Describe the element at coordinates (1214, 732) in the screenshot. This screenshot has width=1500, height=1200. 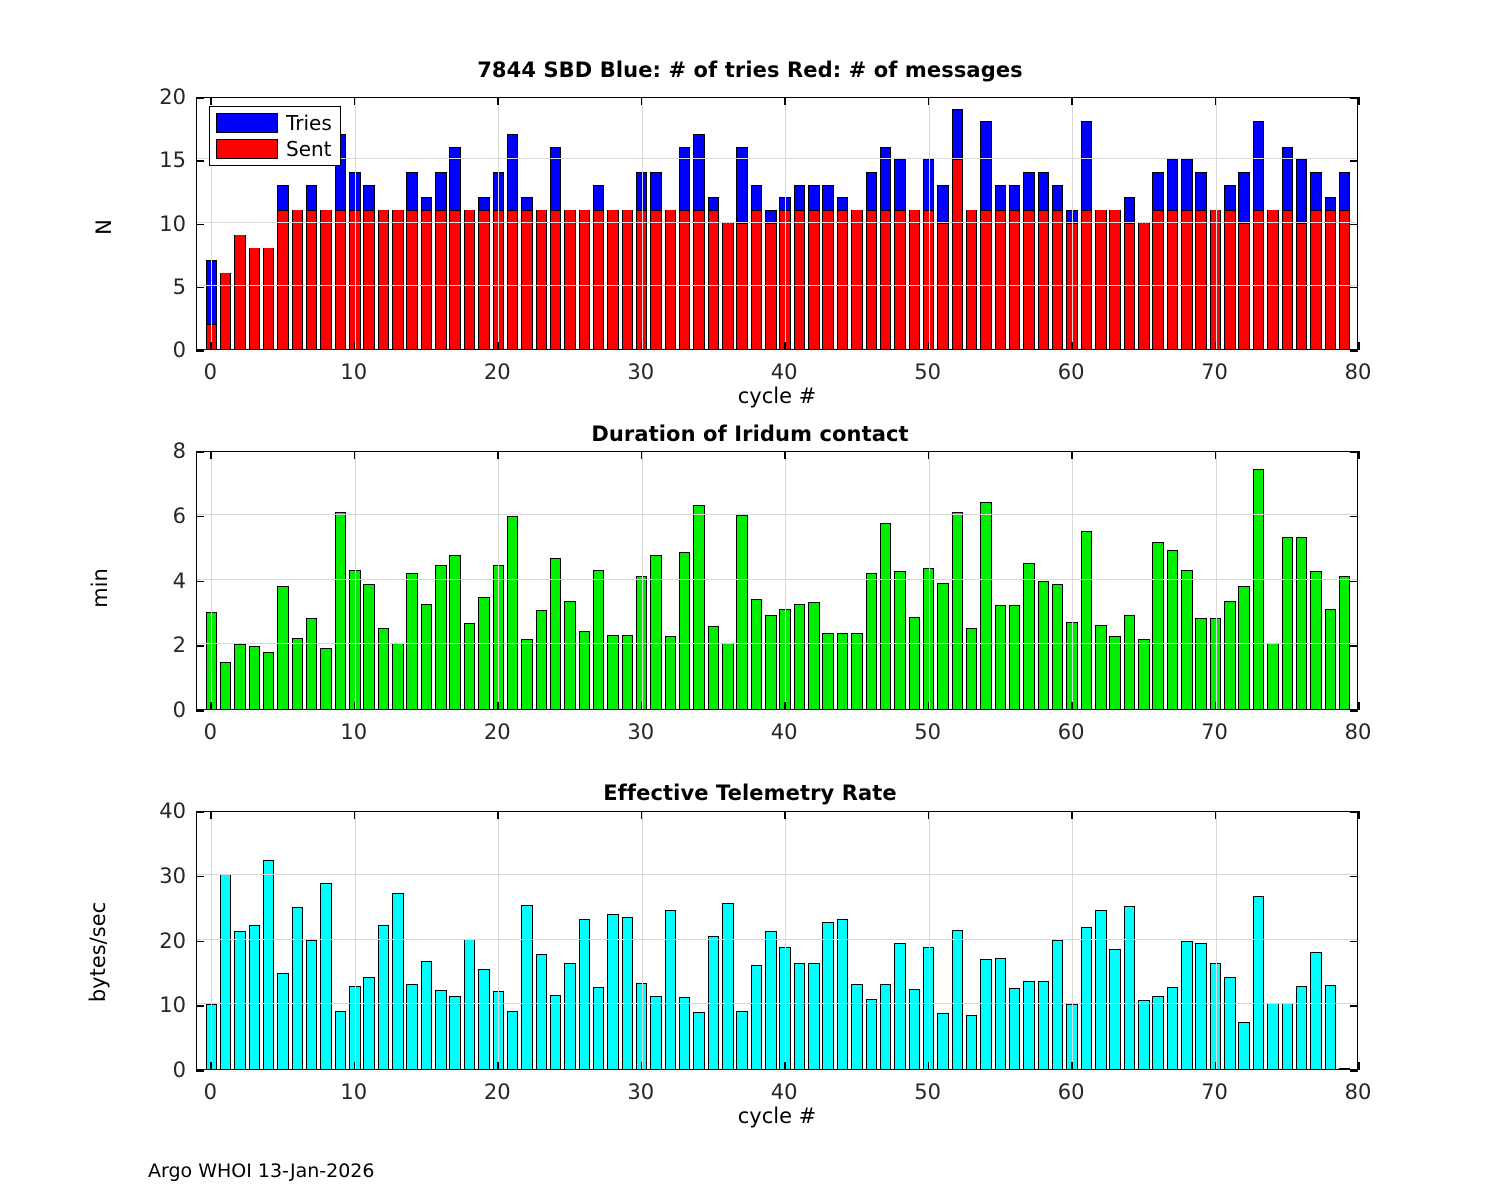
I see `xtick-label: 70` at that location.